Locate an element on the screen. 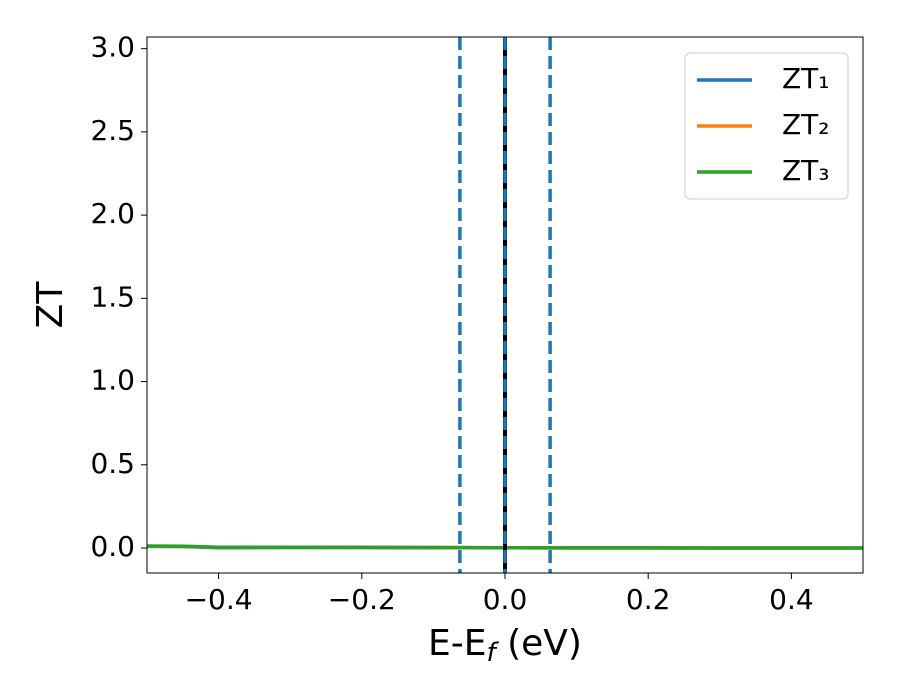  y-tick-label: 2.5 is located at coordinates (112, 130).